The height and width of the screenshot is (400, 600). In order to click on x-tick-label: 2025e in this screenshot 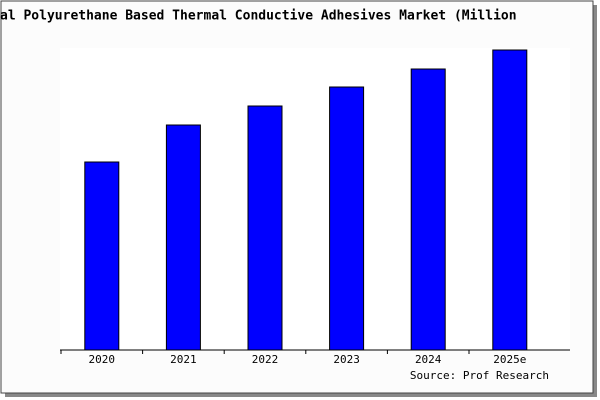, I will do `click(509, 359)`.